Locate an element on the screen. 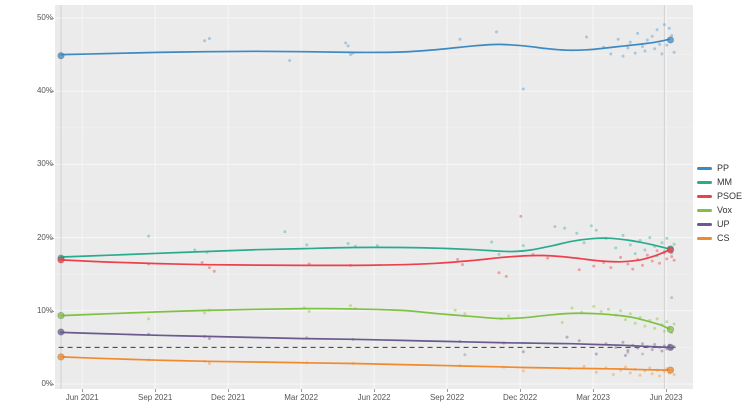 The image size is (750, 417). legend-item-vox: Vox is located at coordinates (719, 210).